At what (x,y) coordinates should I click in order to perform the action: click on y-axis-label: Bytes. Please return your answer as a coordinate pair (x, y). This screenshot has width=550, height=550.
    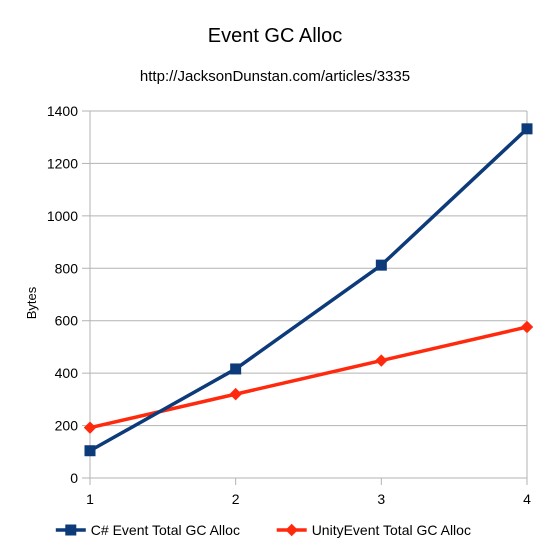
    Looking at the image, I should click on (31, 302).